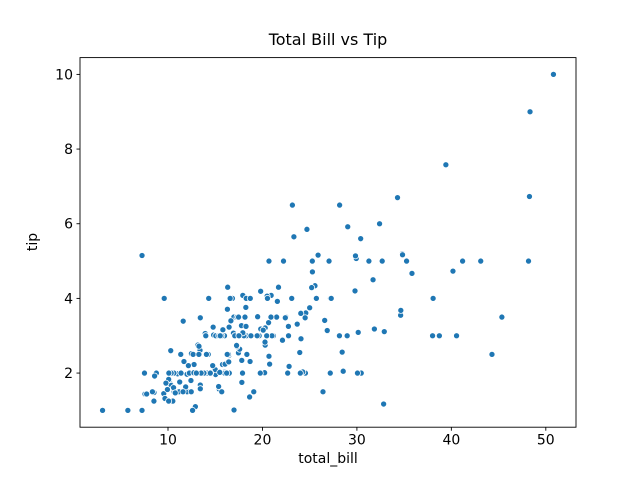 Image resolution: width=640 pixels, height=480 pixels. Describe the element at coordinates (68, 374) in the screenshot. I see `y-tick-label: 2` at that location.